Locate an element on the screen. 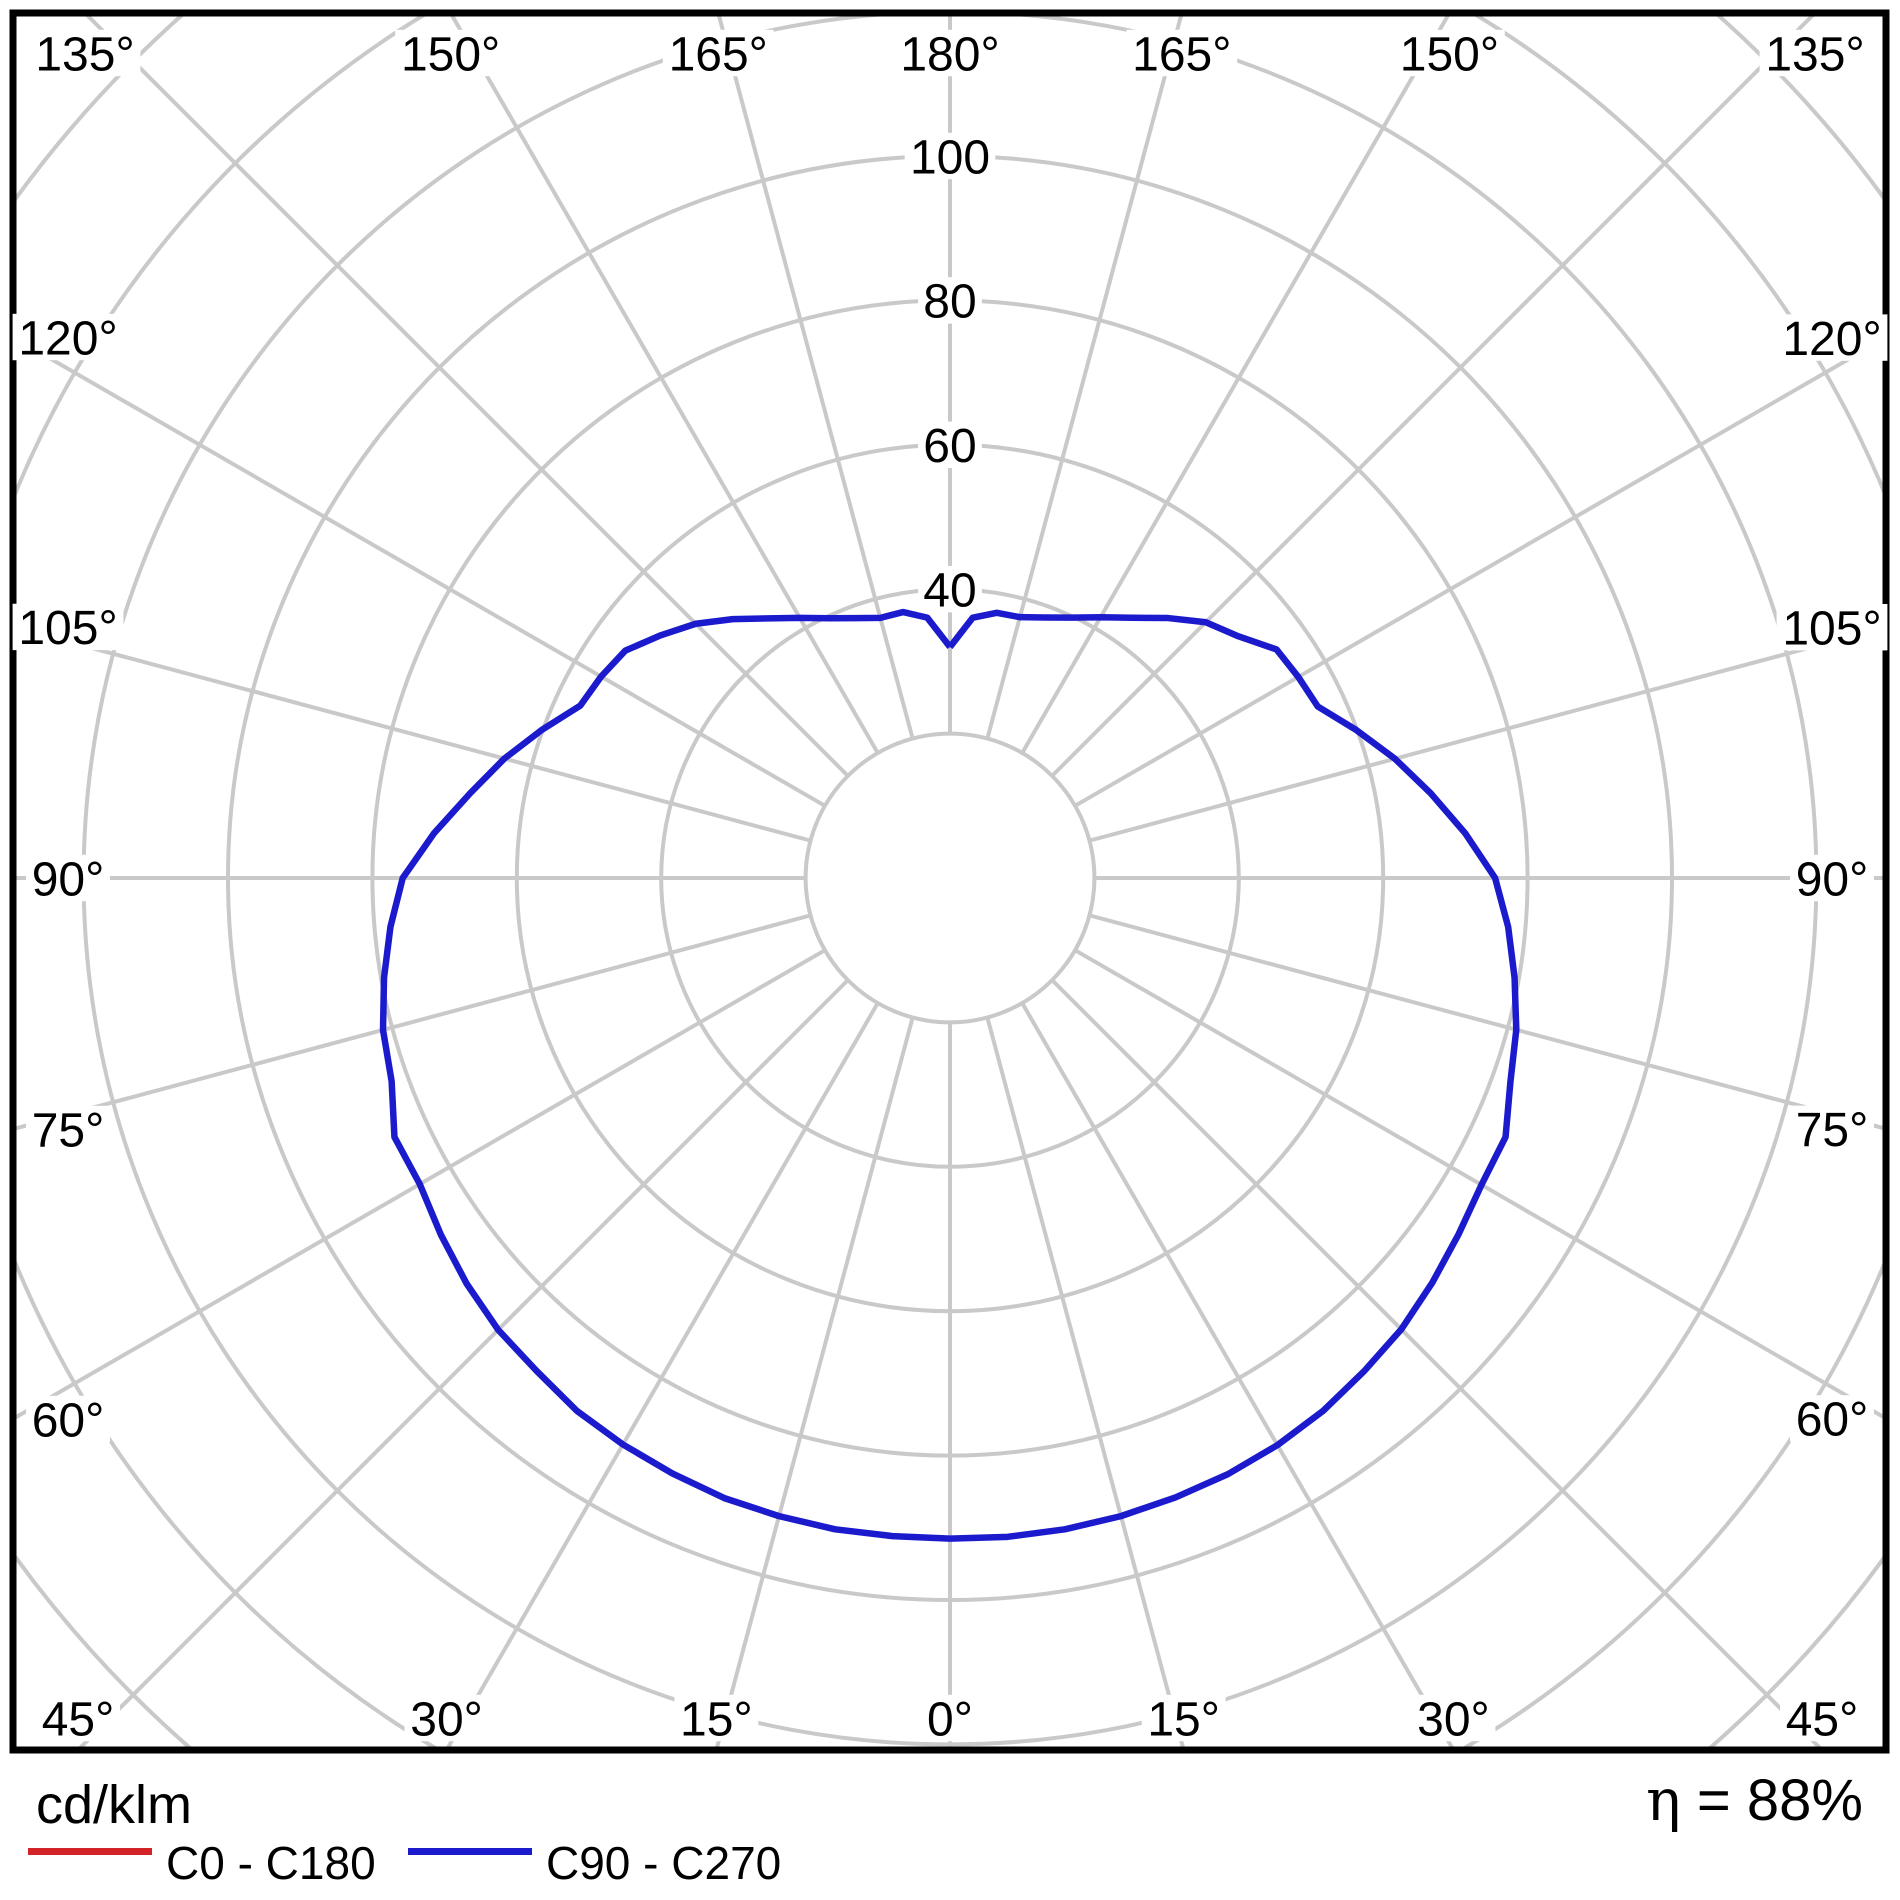  efficiency-label: η = 88% is located at coordinates (1754, 1800).